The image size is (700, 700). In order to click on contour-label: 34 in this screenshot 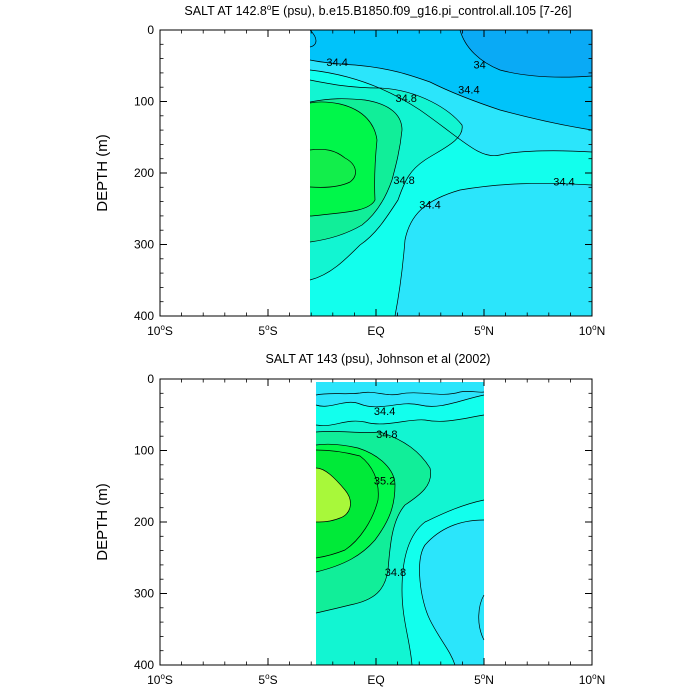, I will do `click(480, 65)`.